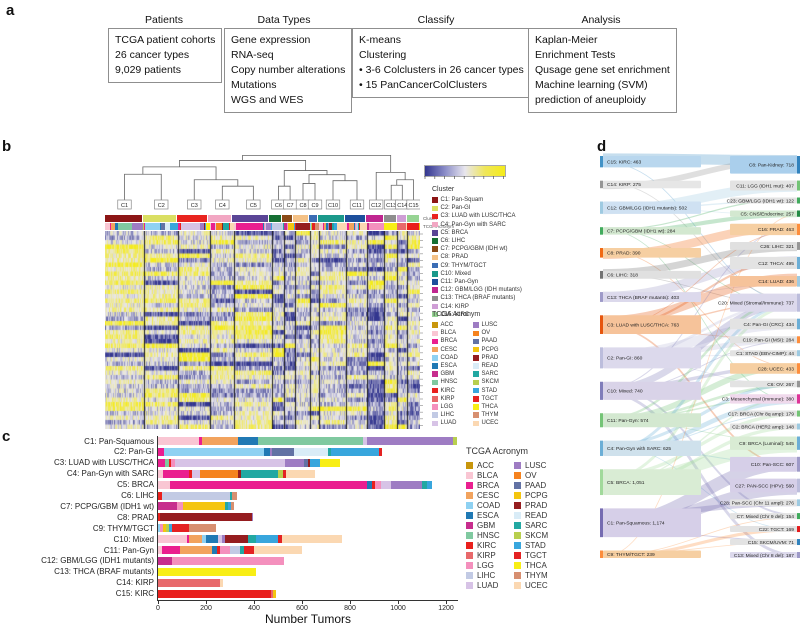  Describe the element at coordinates (650, 358) in the screenshot. I see `sankey-left-node: C2: Pan-GI: 860` at that location.